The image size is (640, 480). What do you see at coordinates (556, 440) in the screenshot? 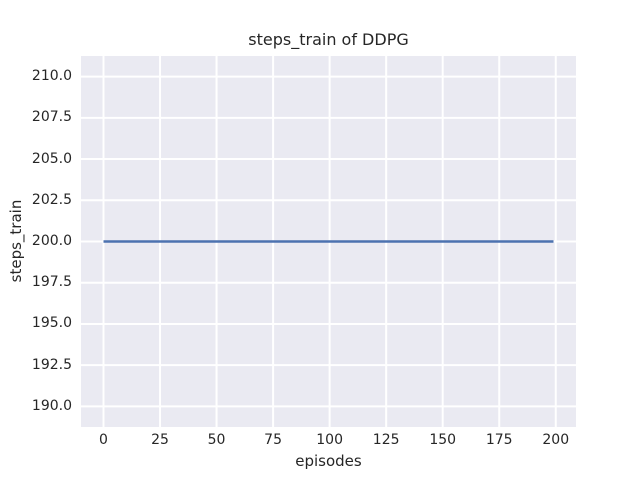
I see `x-tick-label: 200` at bounding box center [556, 440].